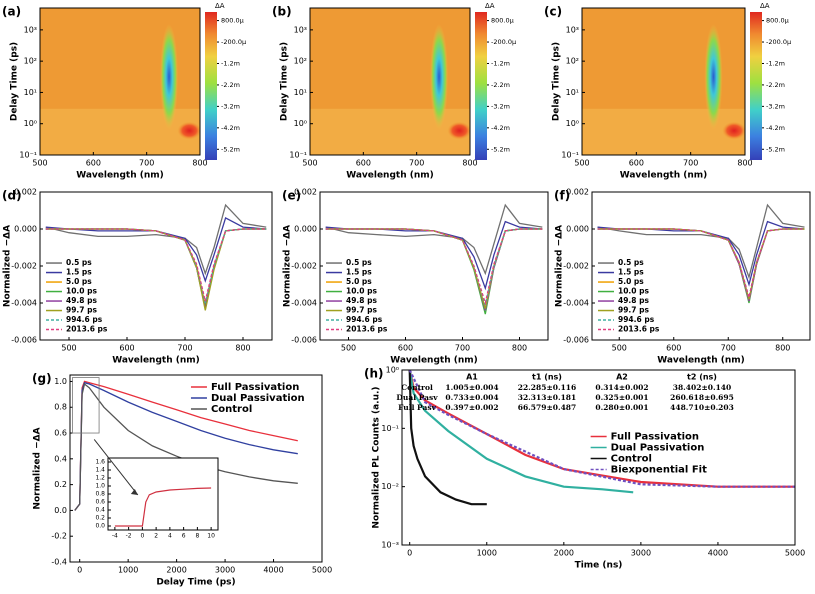 This screenshot has height=594, width=815. I want to click on y-tick-label: 0.002, so click(305, 192).